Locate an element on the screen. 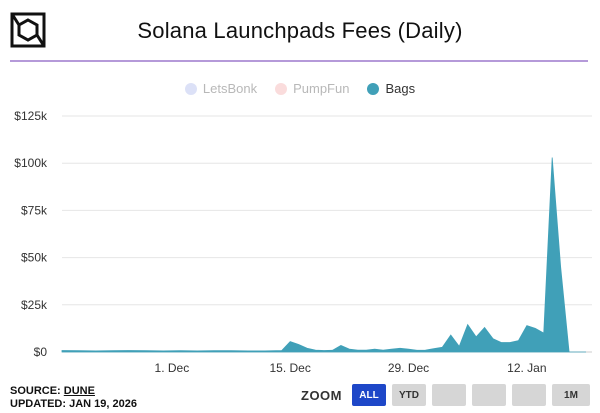 The image size is (600, 413). source-note: SOURCE: DUNE UPDATED: JAN 19, 2026 is located at coordinates (73, 398).